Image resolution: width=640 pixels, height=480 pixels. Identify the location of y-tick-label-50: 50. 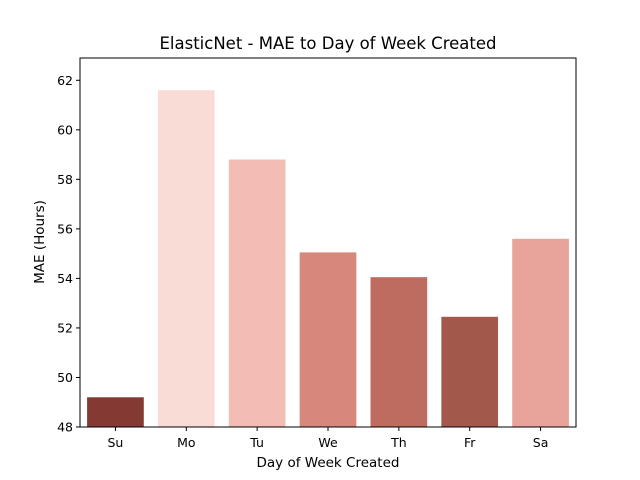
(65, 377).